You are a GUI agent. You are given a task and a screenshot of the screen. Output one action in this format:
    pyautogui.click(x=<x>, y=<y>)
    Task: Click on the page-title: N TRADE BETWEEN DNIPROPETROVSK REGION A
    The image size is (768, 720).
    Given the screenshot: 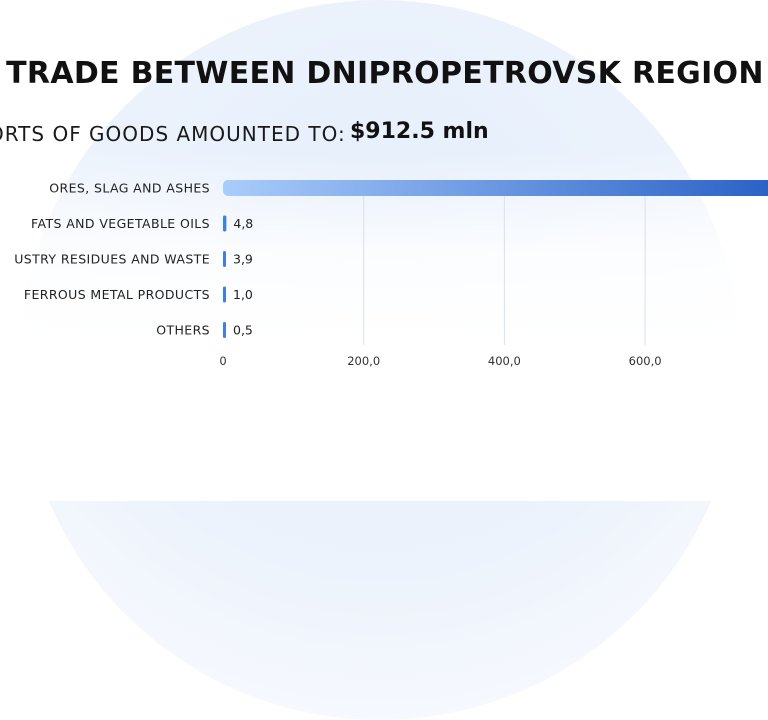 What is the action you would take?
    pyautogui.click(x=384, y=73)
    